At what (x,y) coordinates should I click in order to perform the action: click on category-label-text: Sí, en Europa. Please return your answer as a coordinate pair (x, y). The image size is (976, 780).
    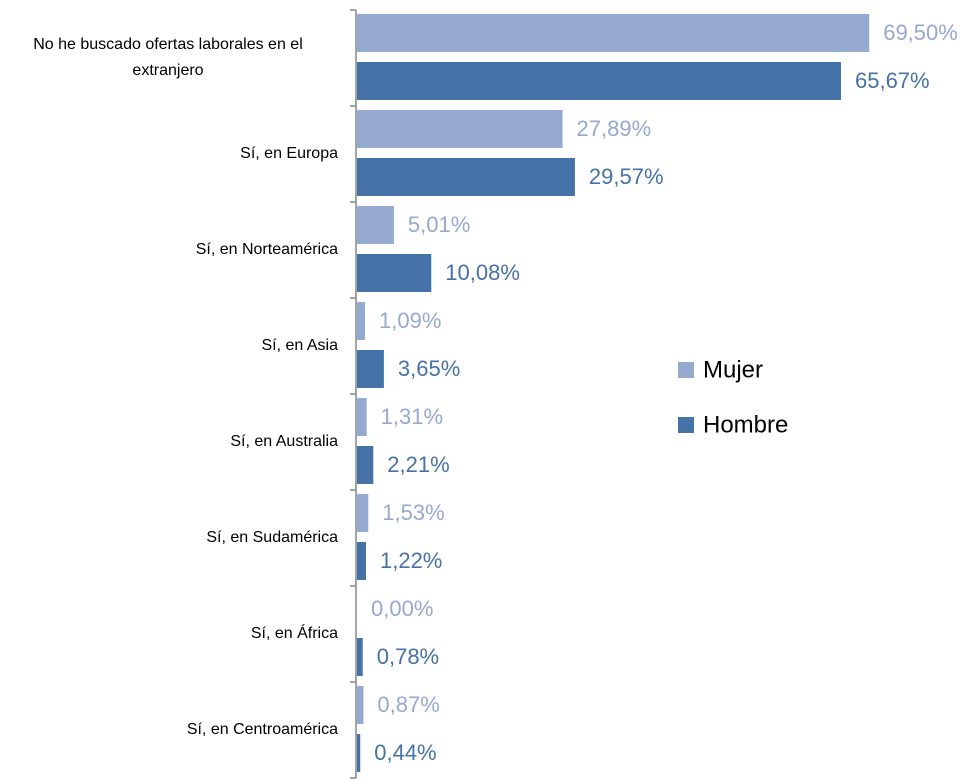
    Looking at the image, I should click on (289, 153).